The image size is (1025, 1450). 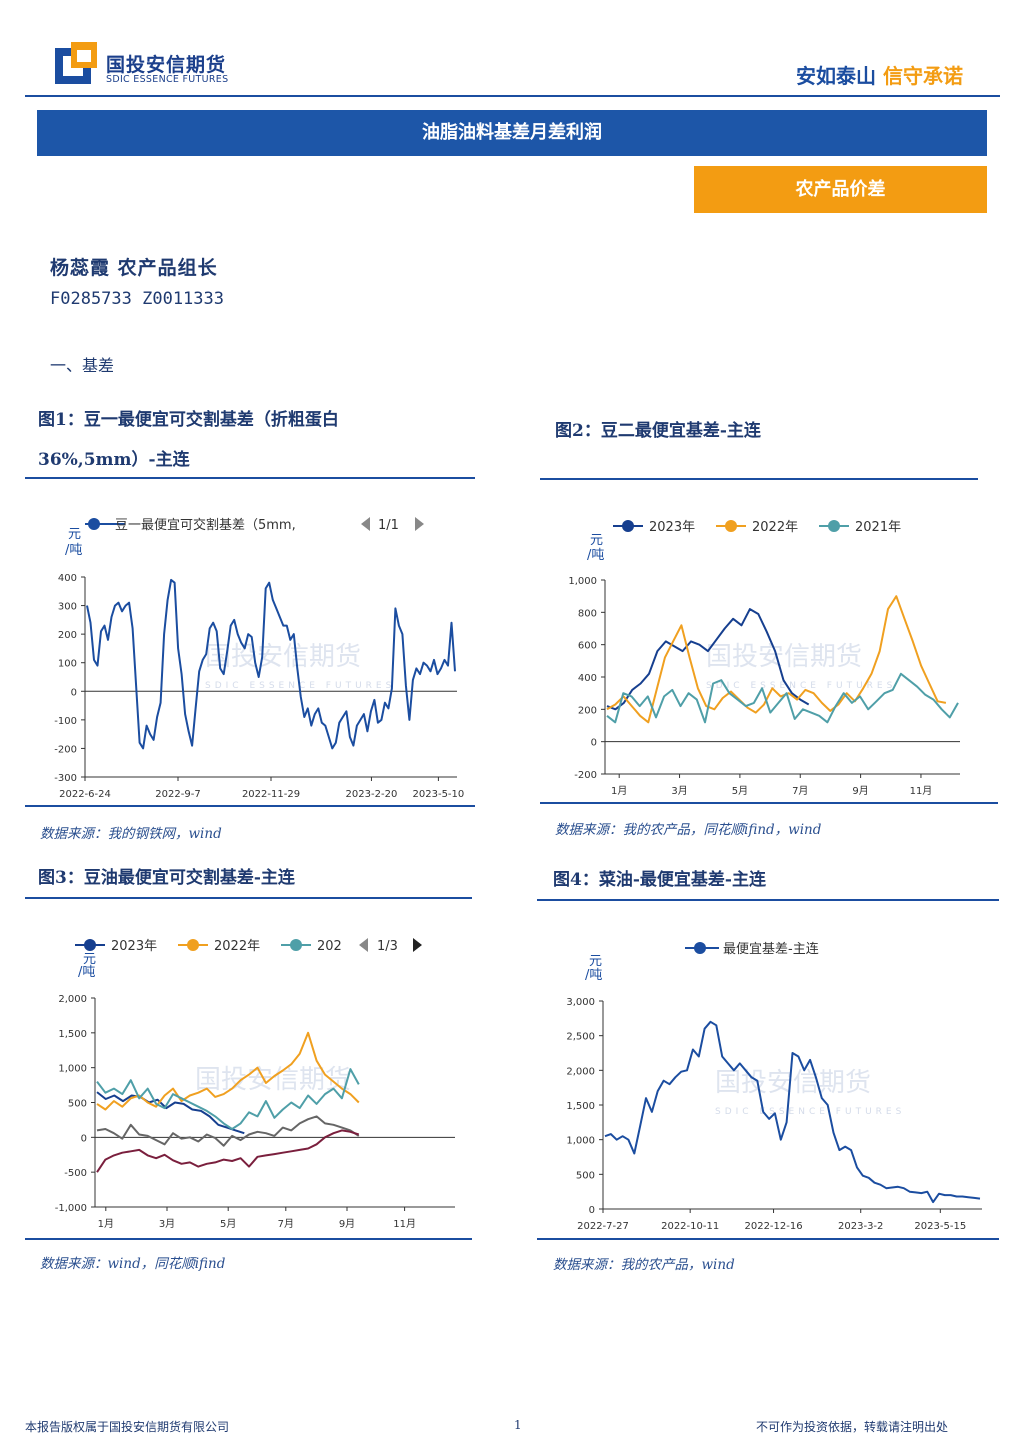 I want to click on company-logo, so click(x=76, y=63).